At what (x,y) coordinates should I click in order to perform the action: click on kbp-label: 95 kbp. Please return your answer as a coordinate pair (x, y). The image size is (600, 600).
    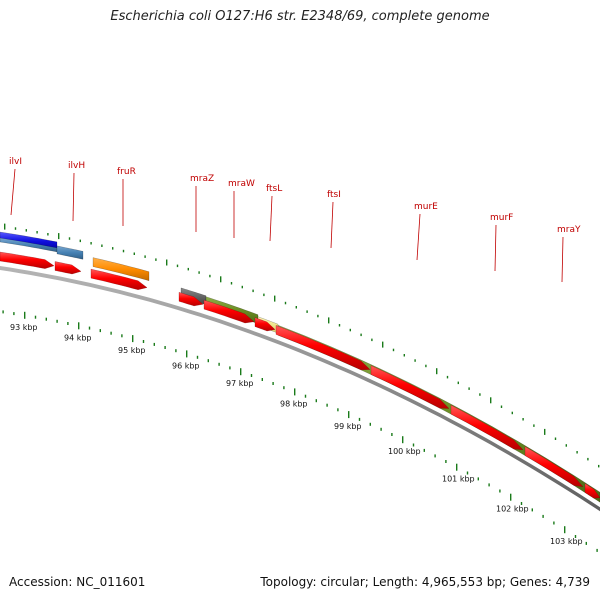
    Looking at the image, I should click on (132, 350).